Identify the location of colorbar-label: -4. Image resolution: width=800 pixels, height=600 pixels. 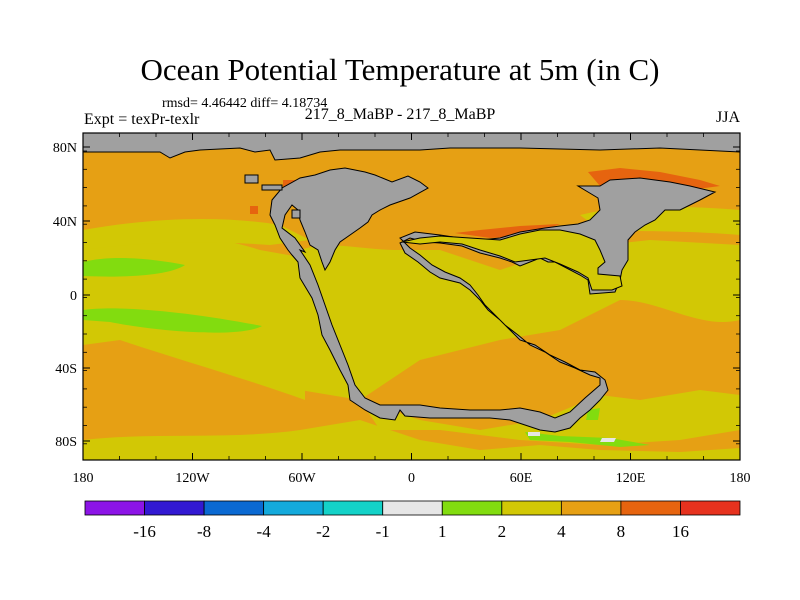
(264, 531).